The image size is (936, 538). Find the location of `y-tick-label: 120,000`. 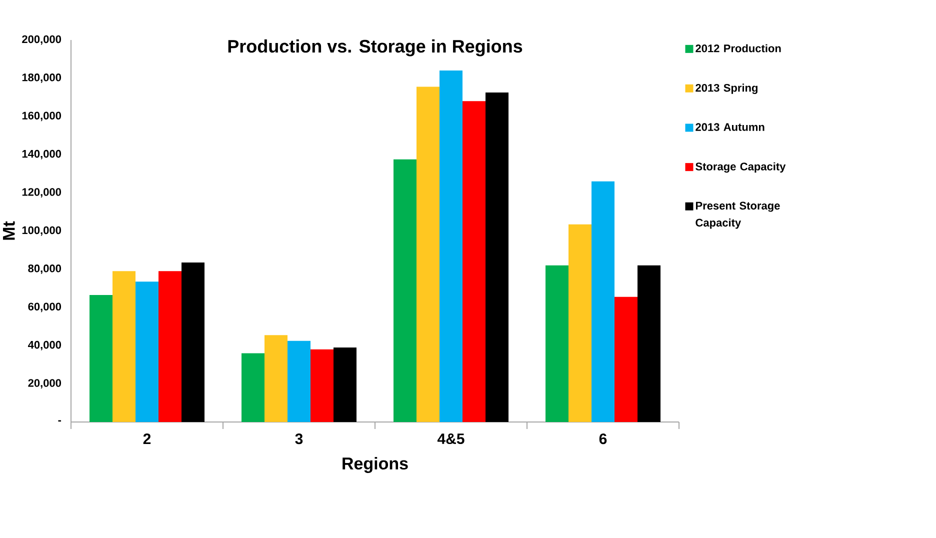

y-tick-label: 120,000 is located at coordinates (42, 193).